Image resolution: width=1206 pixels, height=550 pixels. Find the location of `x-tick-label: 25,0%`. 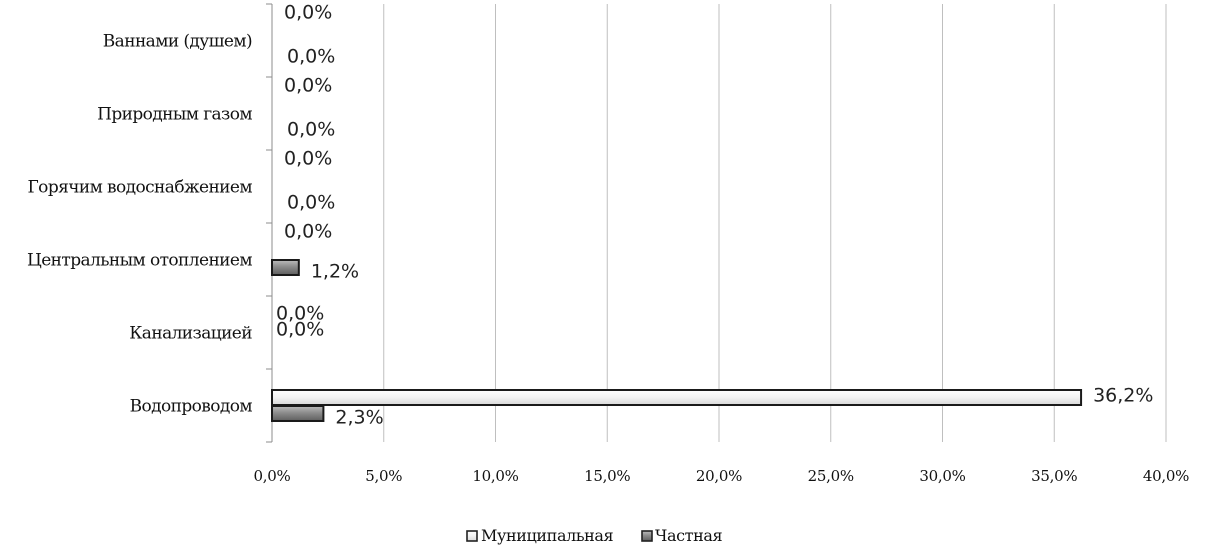

x-tick-label: 25,0% is located at coordinates (831, 476).